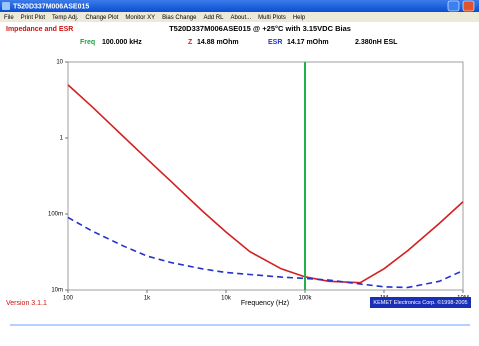 The height and width of the screenshot is (346, 479). Describe the element at coordinates (376, 42) in the screenshot. I see `esl-value: 2.380nH ESL` at that location.